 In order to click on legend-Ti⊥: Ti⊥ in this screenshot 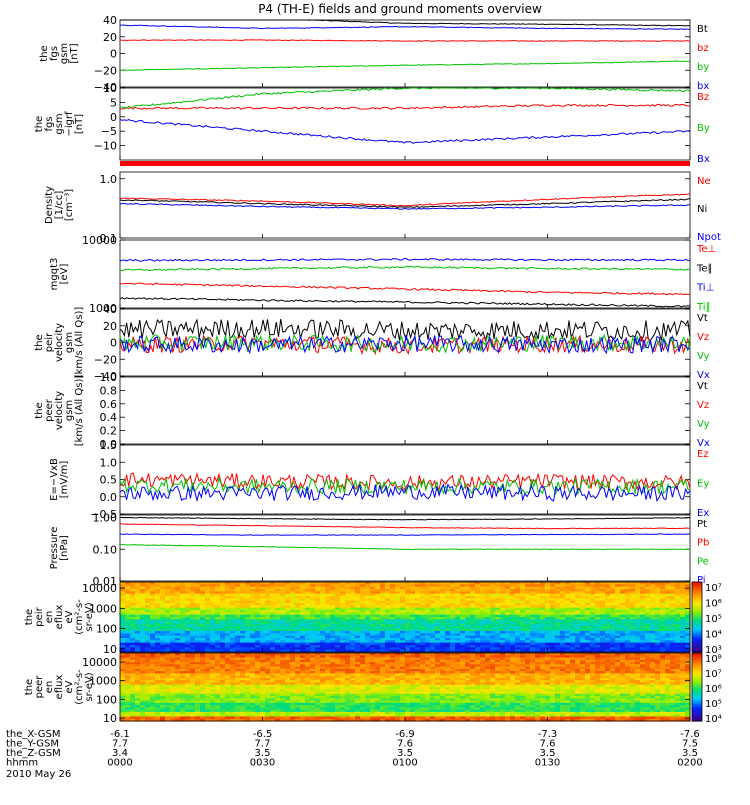, I will do `click(705, 288)`.